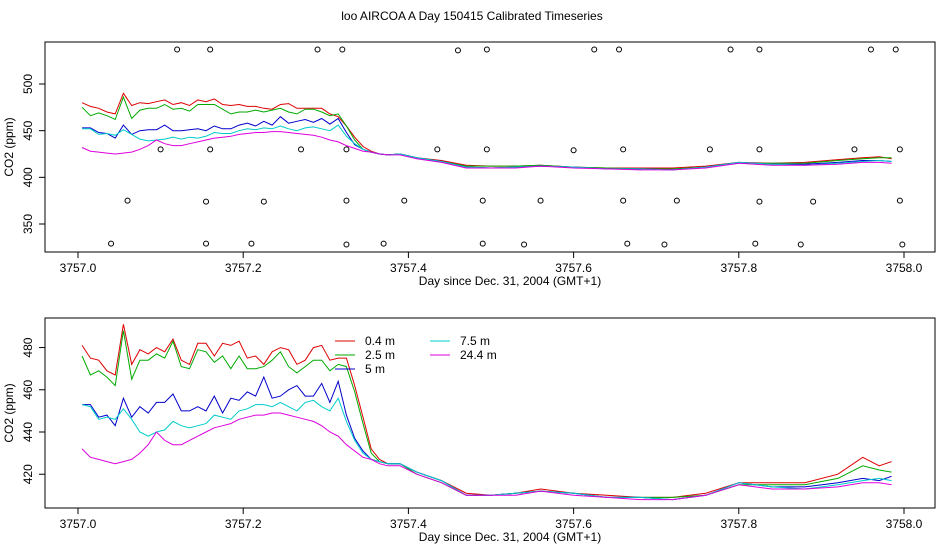  Describe the element at coordinates (28, 84) in the screenshot. I see `y-tick-label: 500` at that location.